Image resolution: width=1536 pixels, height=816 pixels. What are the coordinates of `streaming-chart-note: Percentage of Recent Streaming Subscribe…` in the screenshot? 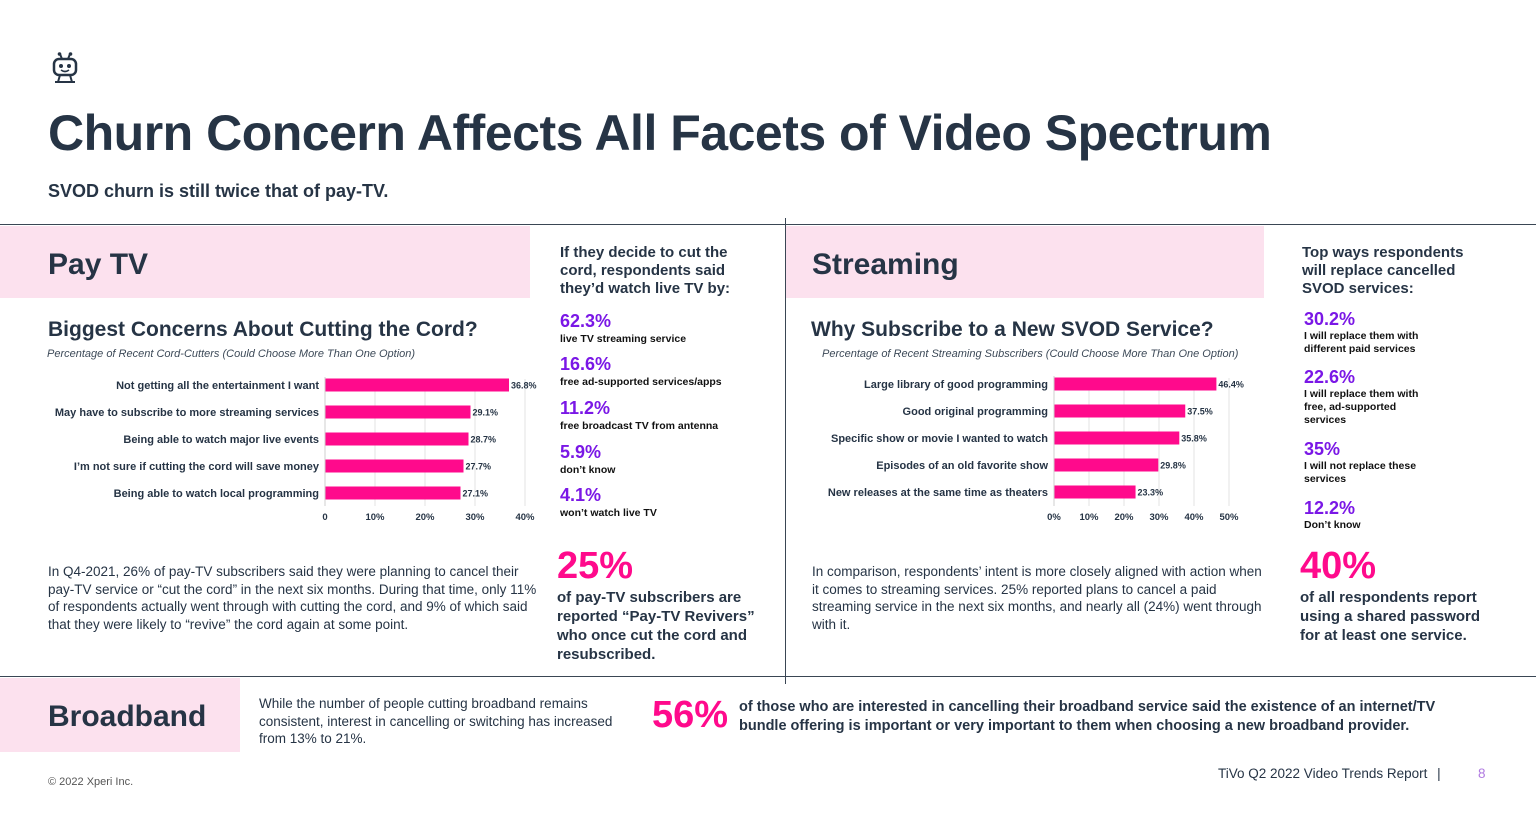 It's located at (1030, 354).